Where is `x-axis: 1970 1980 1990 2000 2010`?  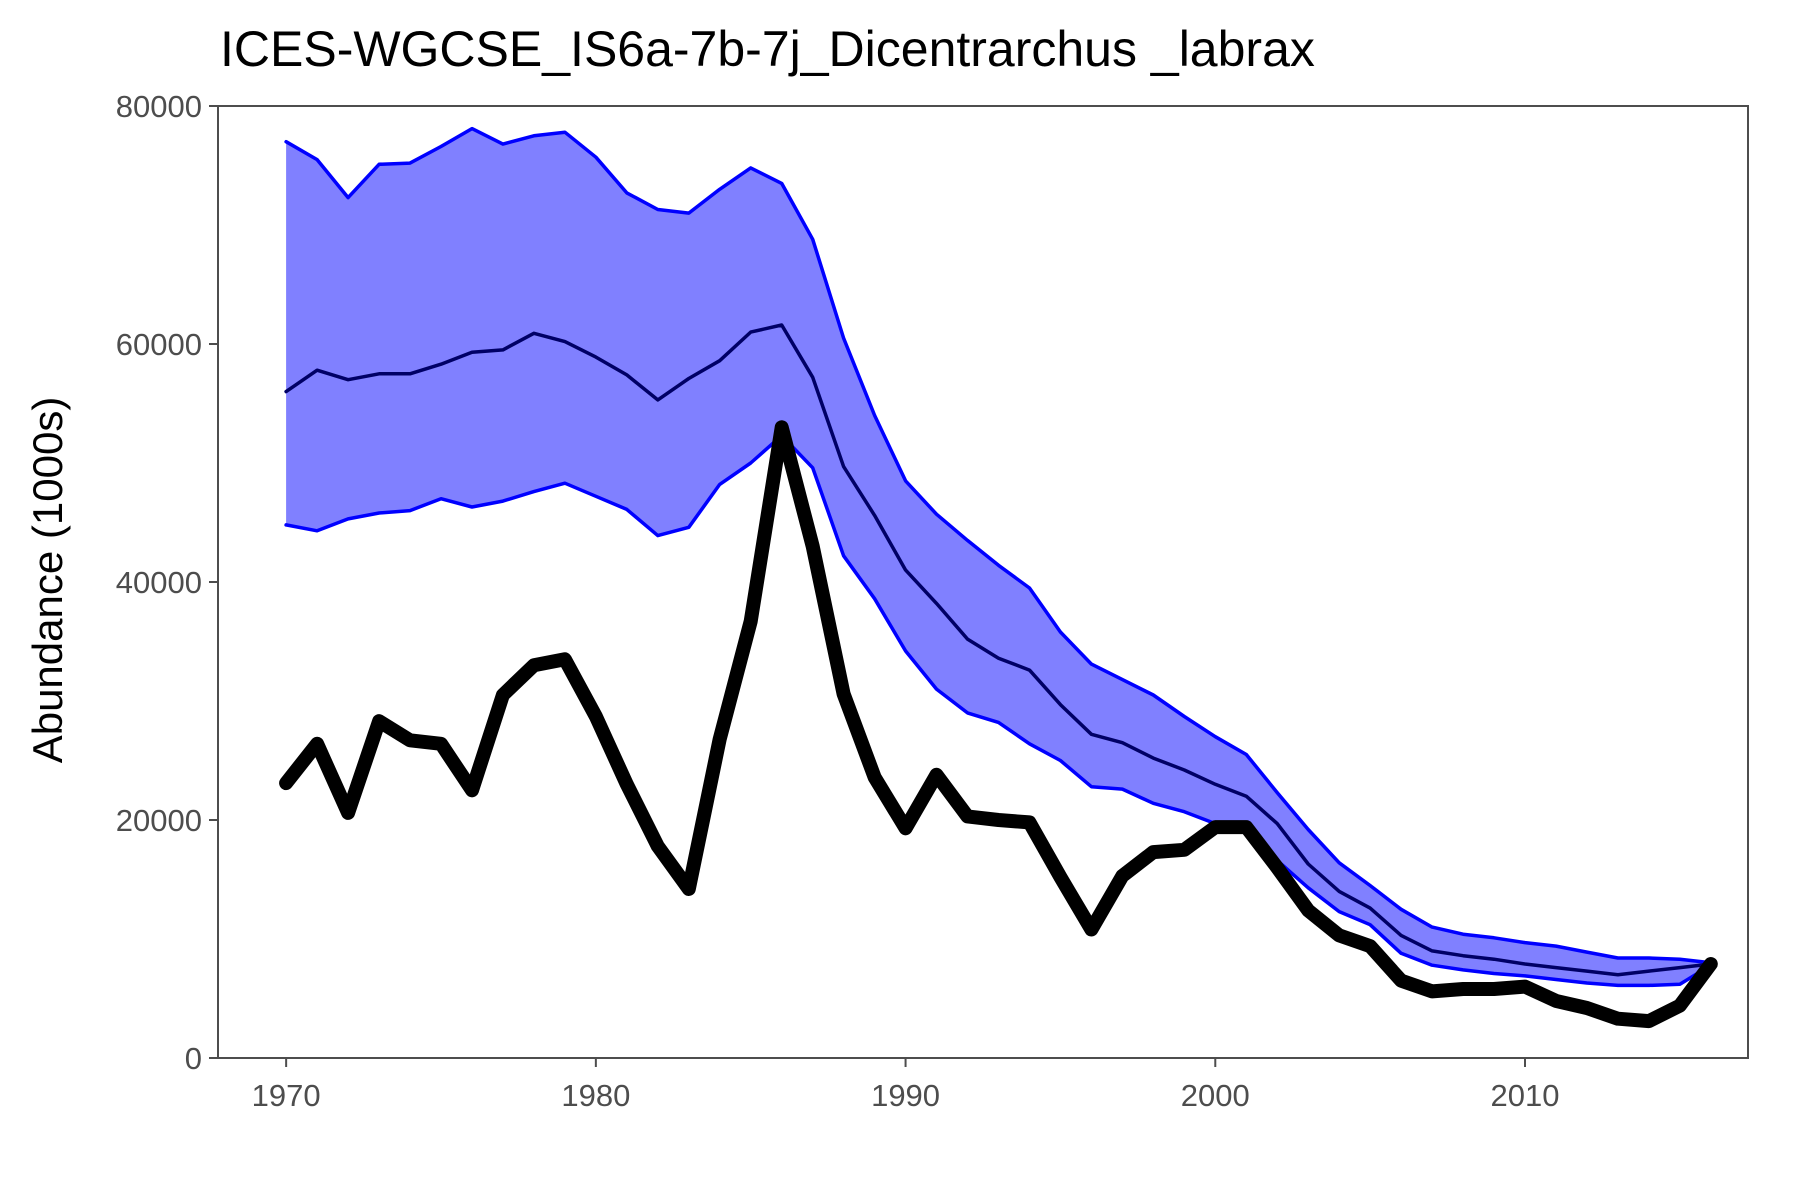 x-axis: 1970 1980 1990 2000 2010 is located at coordinates (906, 1085).